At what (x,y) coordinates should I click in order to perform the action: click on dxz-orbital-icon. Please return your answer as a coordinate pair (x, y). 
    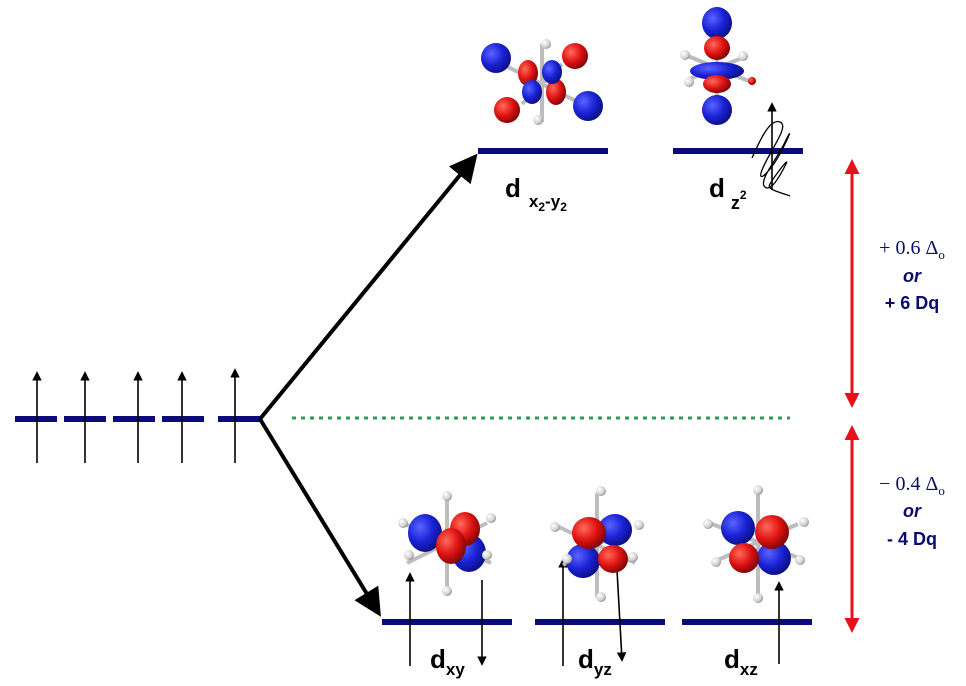
    Looking at the image, I should click on (756, 544).